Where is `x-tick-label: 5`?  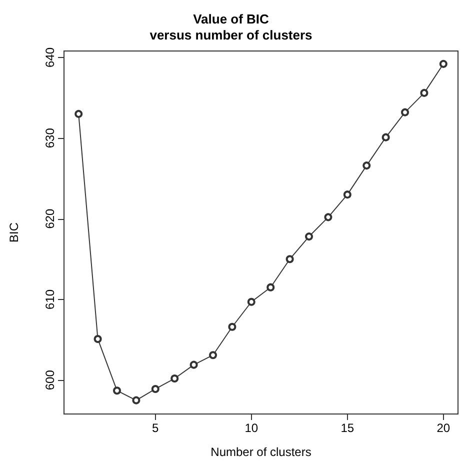
x-tick-label: 5 is located at coordinates (156, 428).